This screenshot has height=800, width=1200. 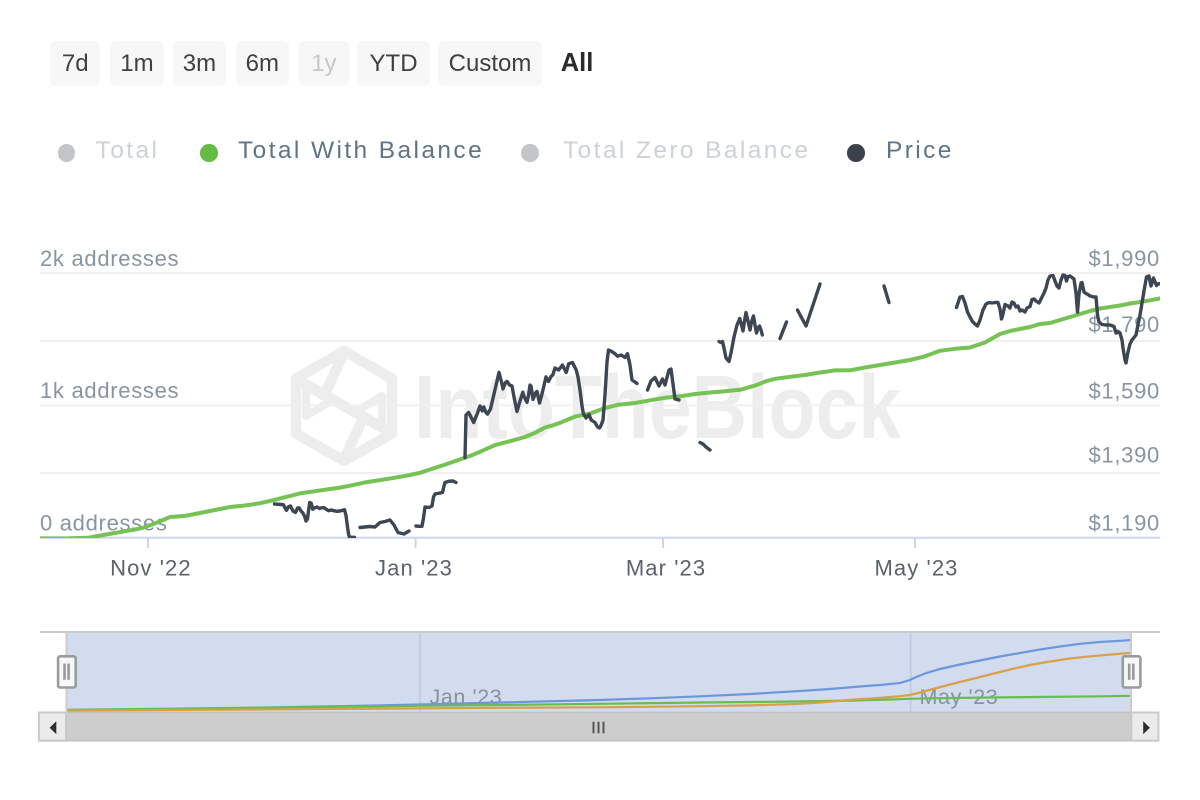 What do you see at coordinates (1125, 522) in the screenshot?
I see `svg-text: $1,190` at bounding box center [1125, 522].